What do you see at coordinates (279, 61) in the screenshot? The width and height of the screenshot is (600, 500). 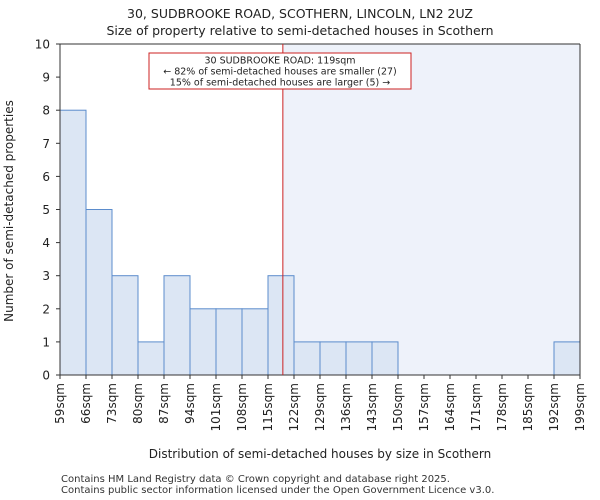 I see `annotation-line1: 30 SUDBROOKE ROAD: 119sqm` at bounding box center [279, 61].